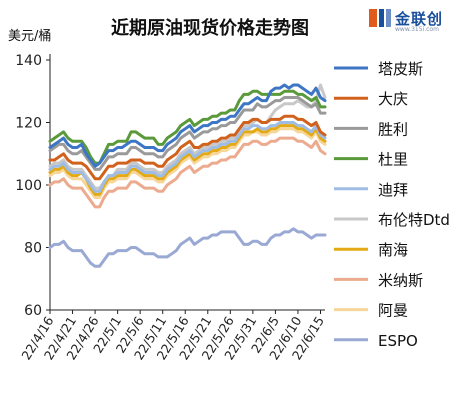 The height and width of the screenshot is (415, 471). What do you see at coordinates (393, 129) in the screenshot?
I see `legend-label: 胜利` at bounding box center [393, 129].